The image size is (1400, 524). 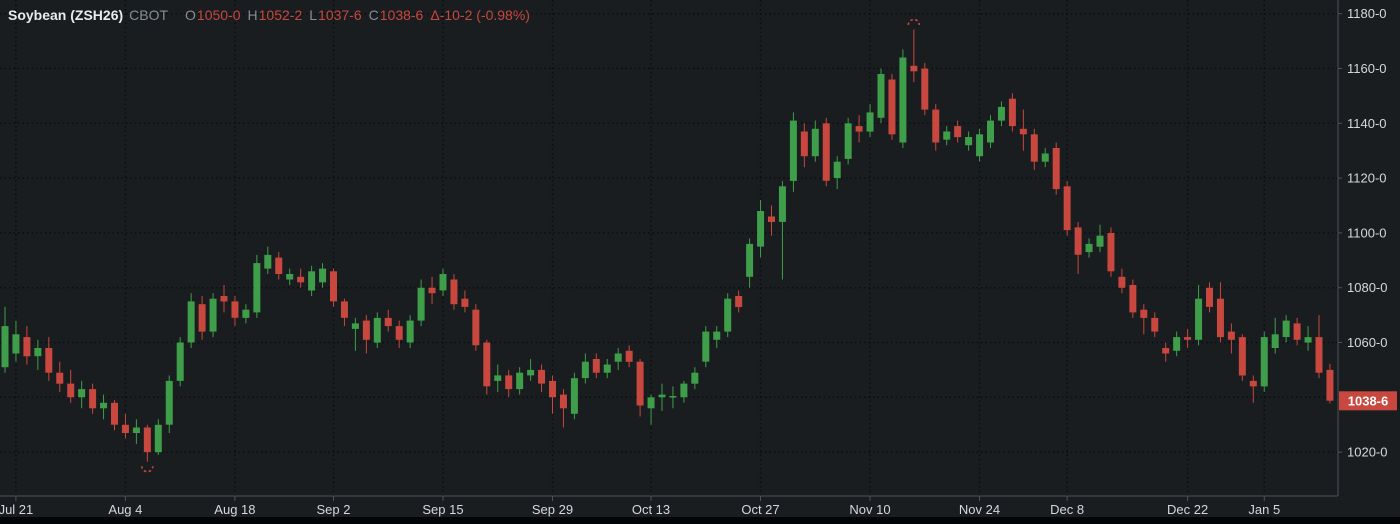 What do you see at coordinates (66, 15) in the screenshot?
I see `symbol-title: Soybean (ZSH26)` at bounding box center [66, 15].